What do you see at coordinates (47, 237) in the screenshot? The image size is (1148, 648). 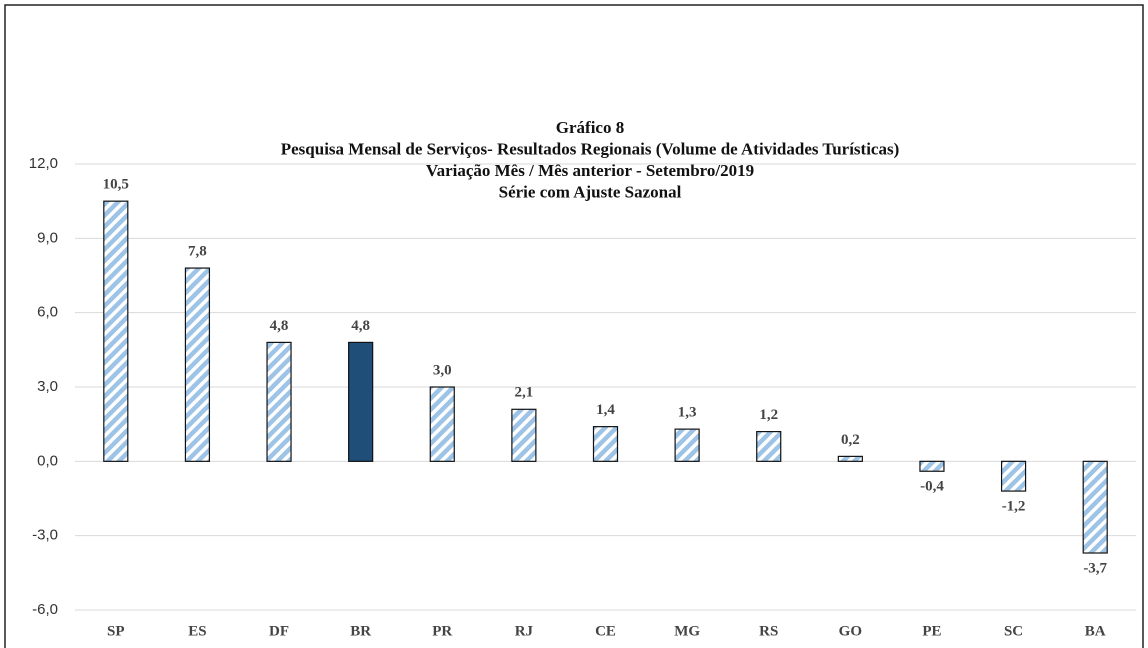 I see `y-tick-label: 9,0` at bounding box center [47, 237].